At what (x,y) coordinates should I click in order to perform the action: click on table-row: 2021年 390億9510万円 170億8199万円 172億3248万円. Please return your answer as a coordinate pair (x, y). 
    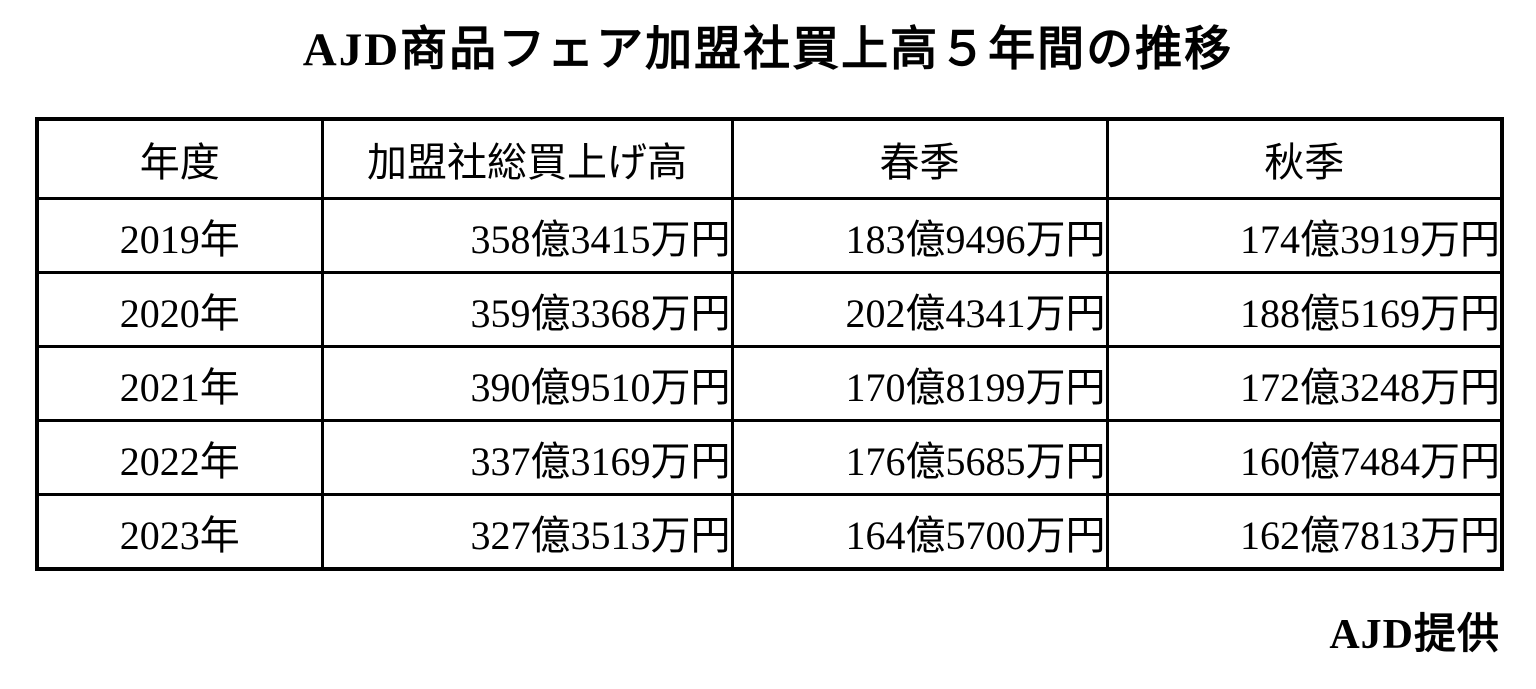
    Looking at the image, I should click on (769, 383).